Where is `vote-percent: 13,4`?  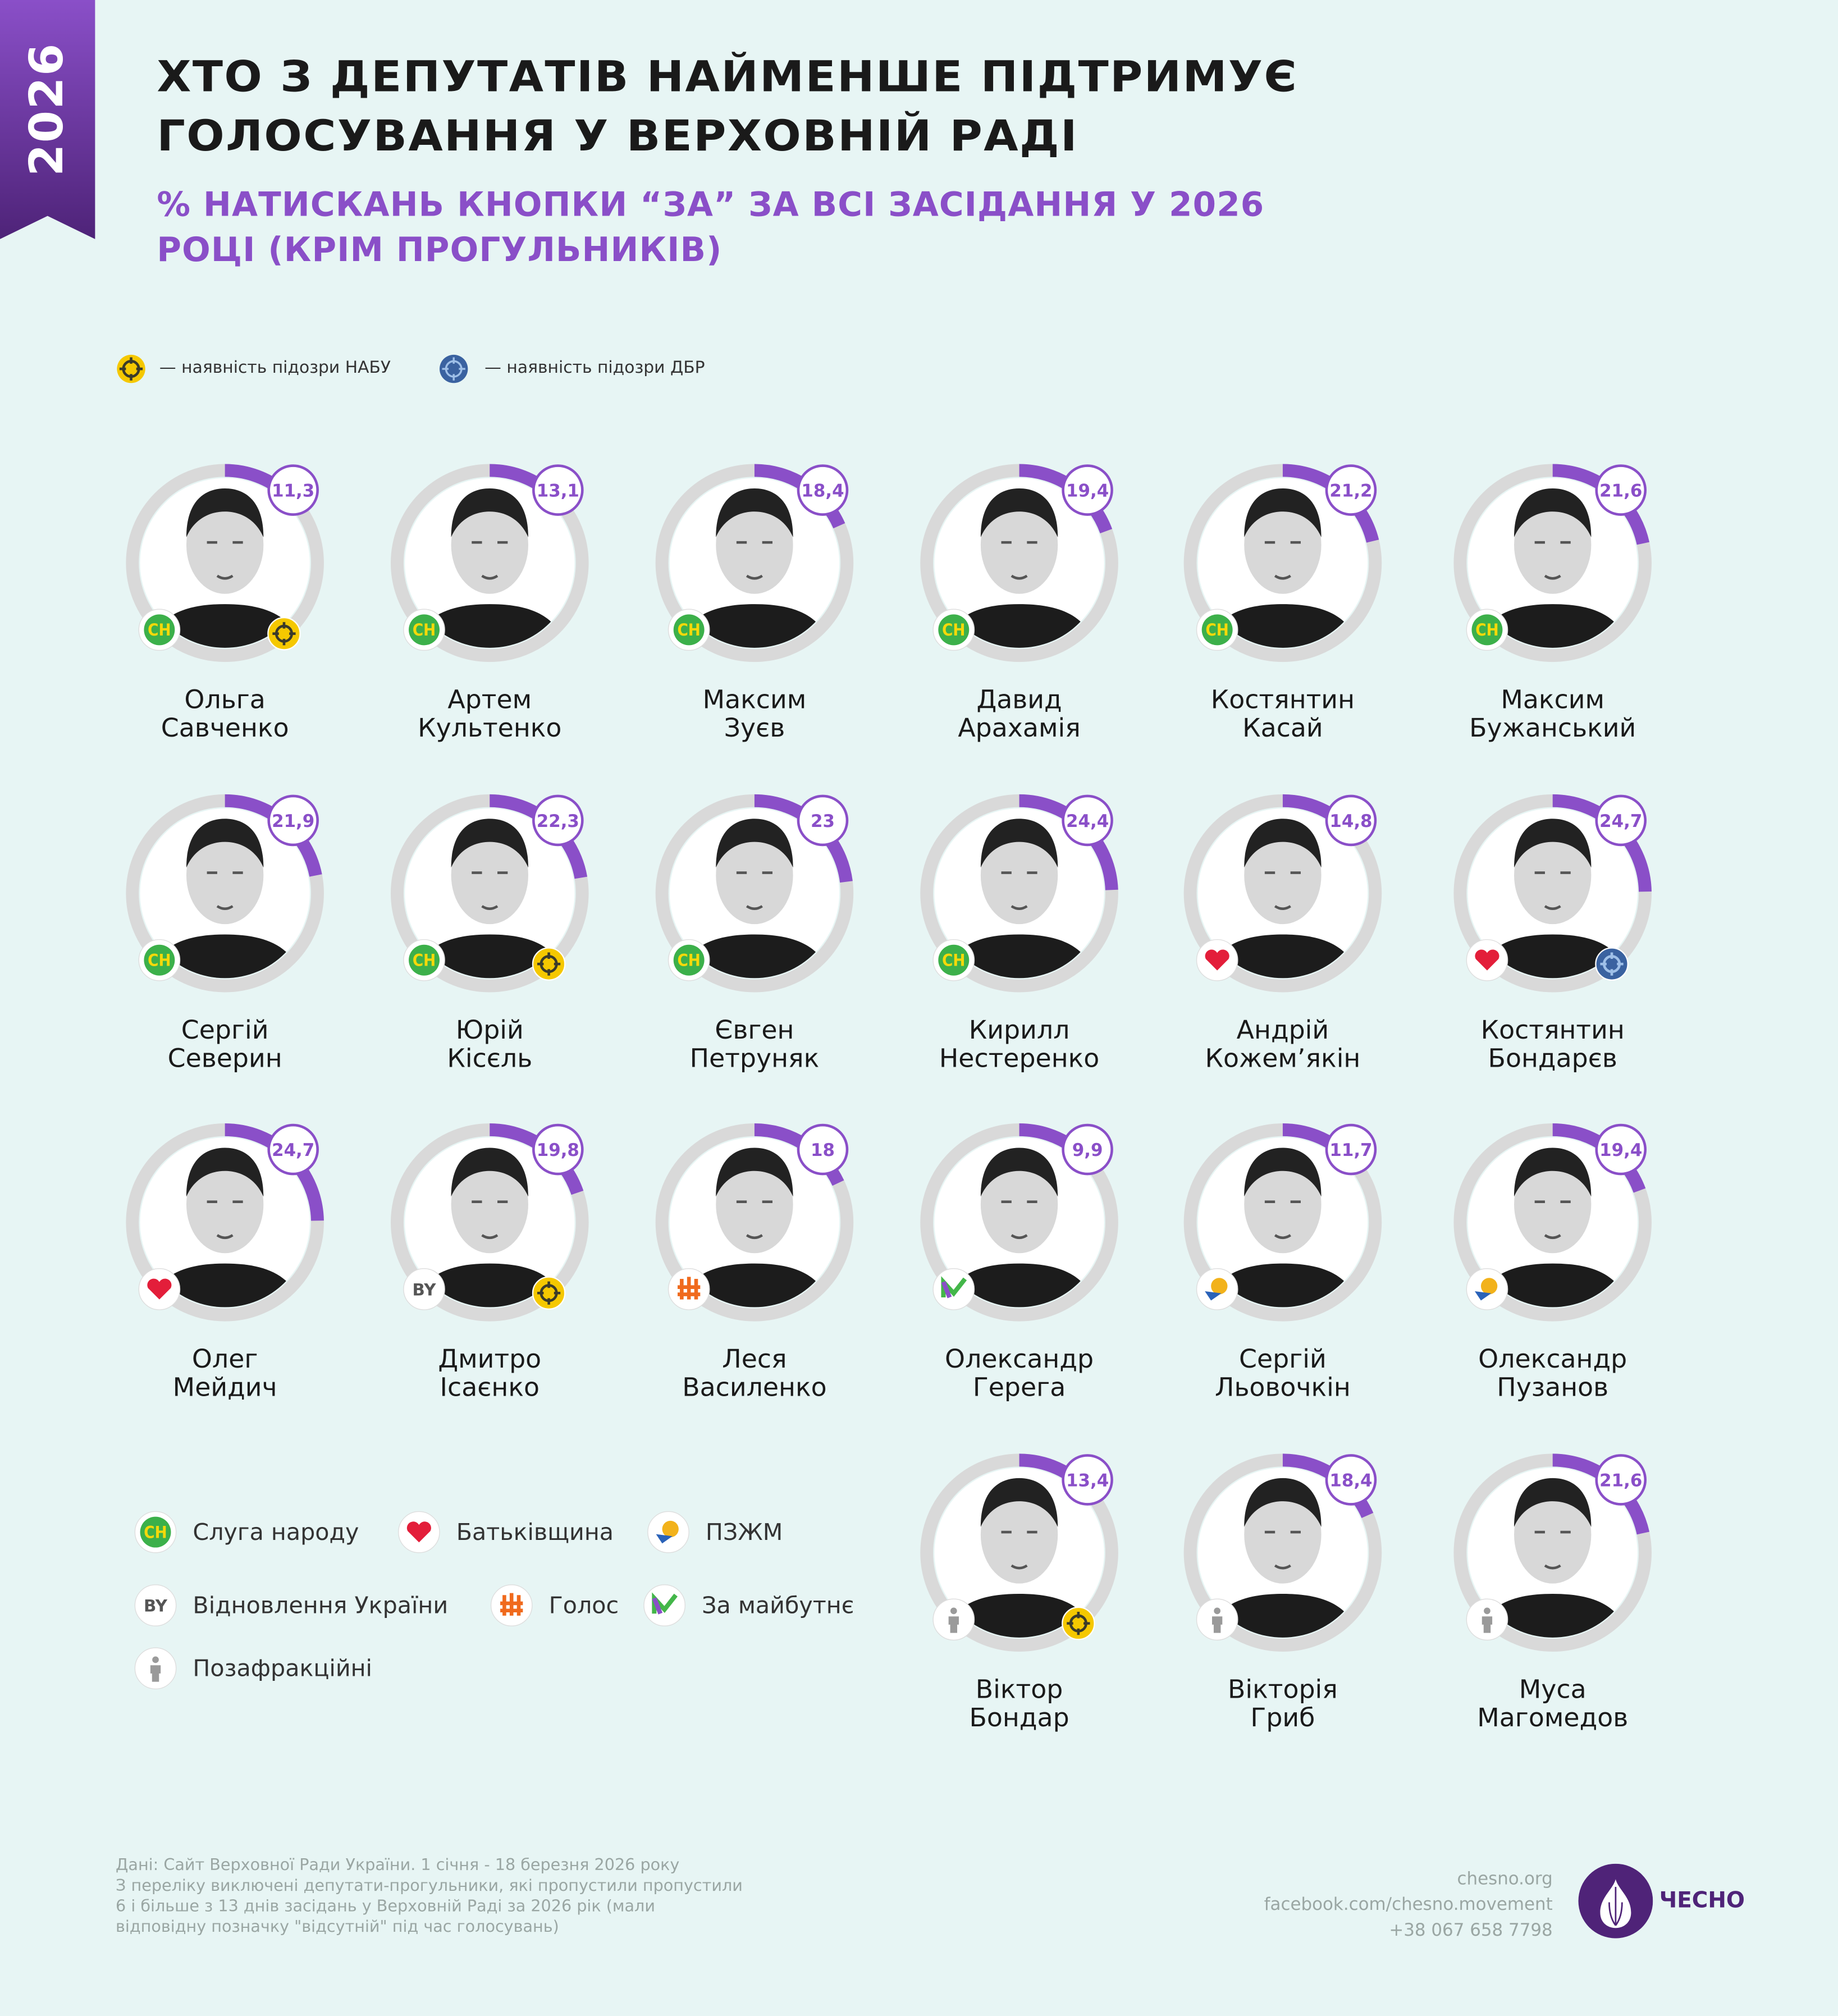
vote-percent: 13,4 is located at coordinates (1087, 1480).